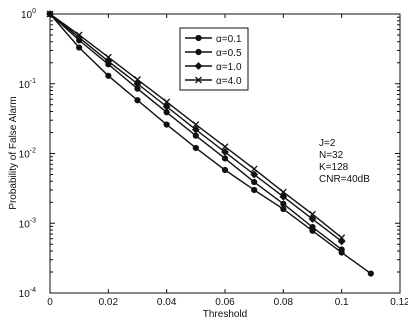  Describe the element at coordinates (399, 302) in the screenshot. I see `x-tick-label: 0.12` at that location.